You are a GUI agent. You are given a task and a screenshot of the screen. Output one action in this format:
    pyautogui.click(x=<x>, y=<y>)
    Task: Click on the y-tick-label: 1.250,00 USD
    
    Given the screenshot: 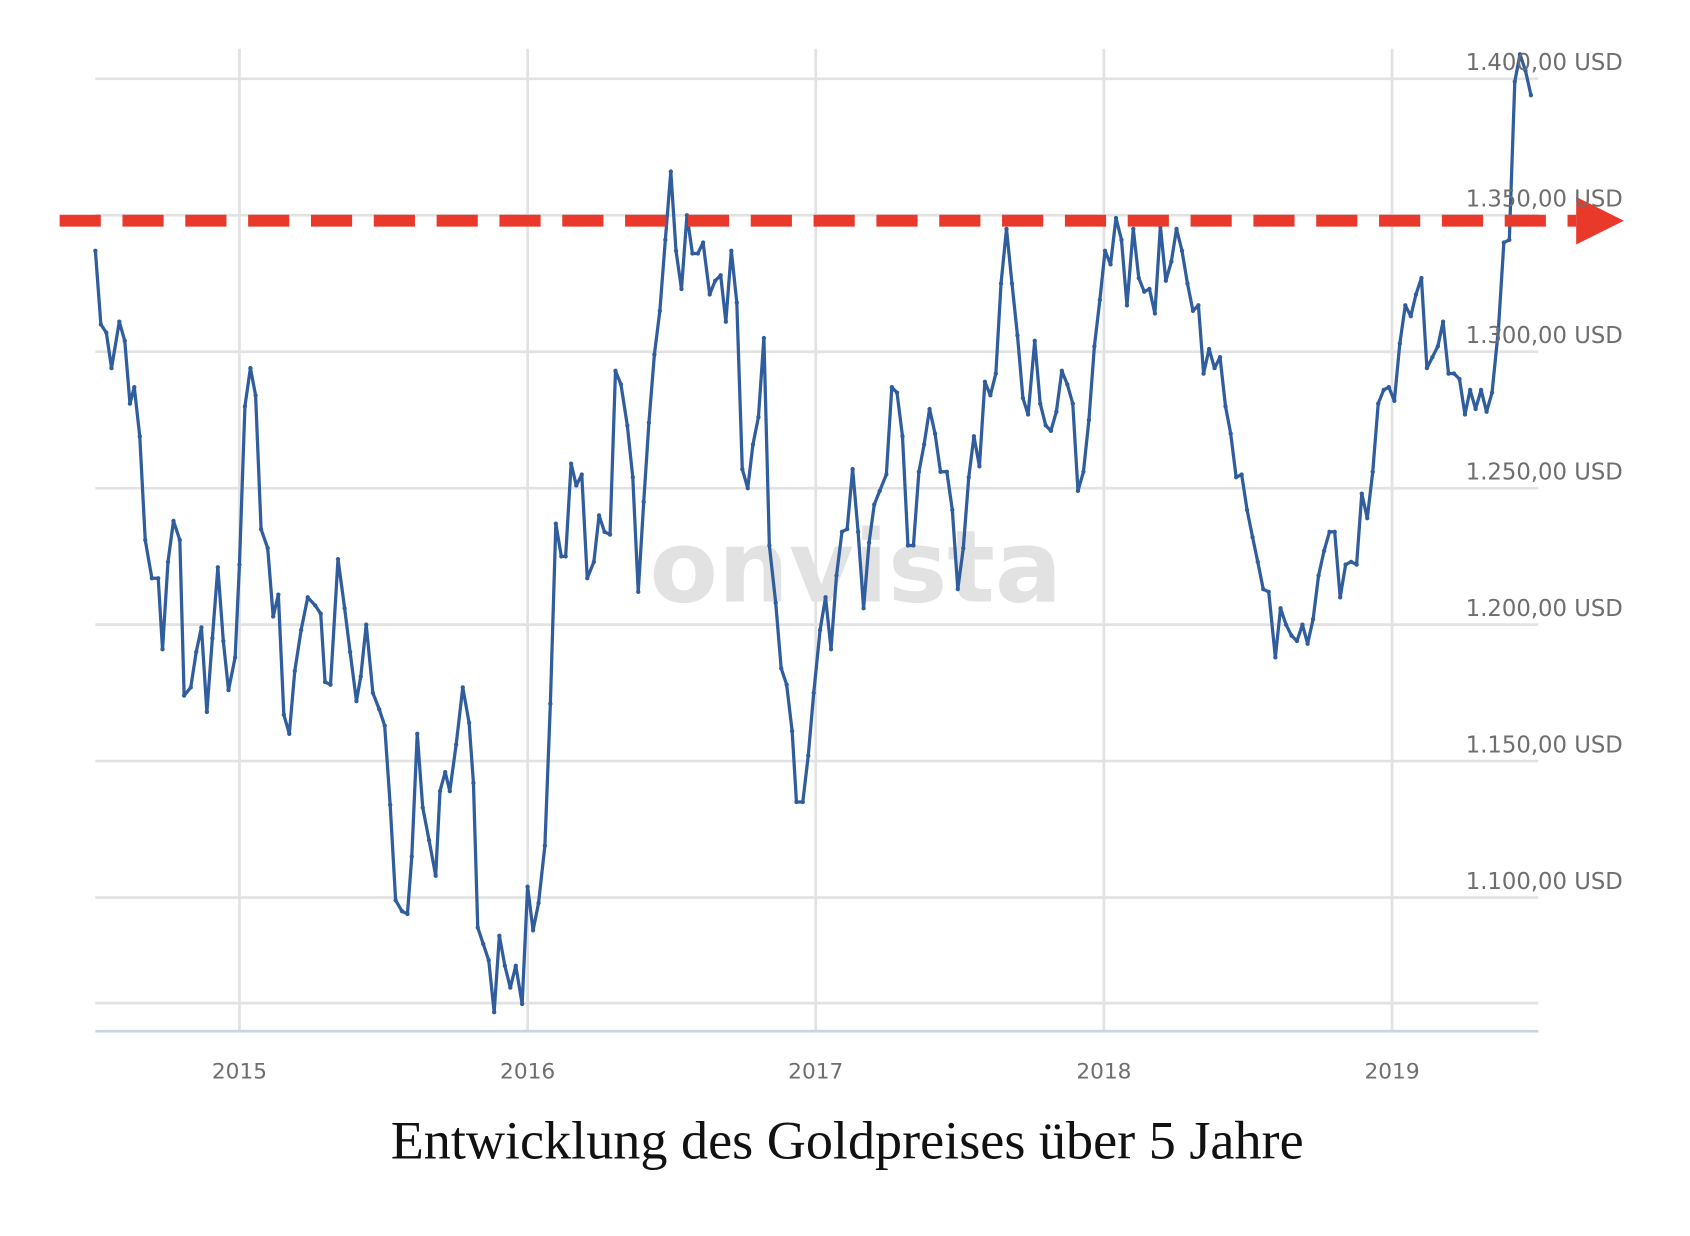 What is the action you would take?
    pyautogui.click(x=1544, y=473)
    